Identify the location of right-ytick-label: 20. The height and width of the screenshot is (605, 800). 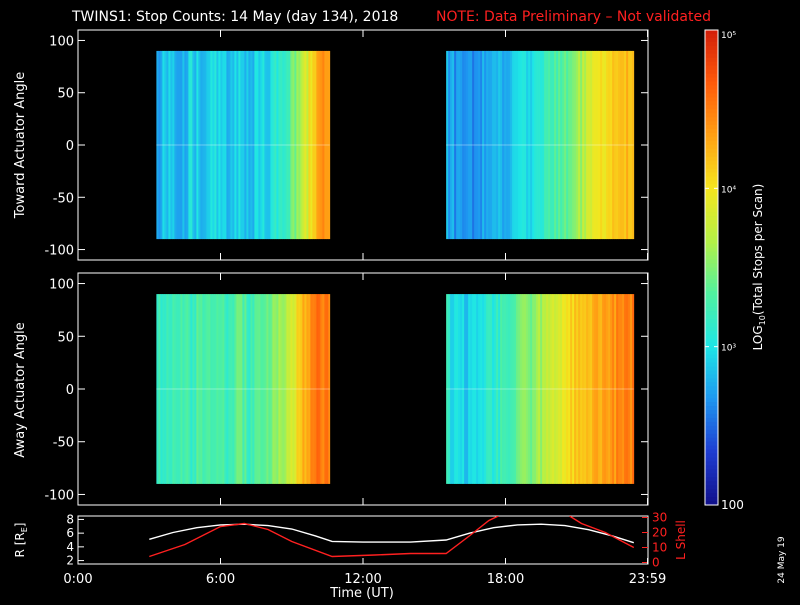
(659, 533).